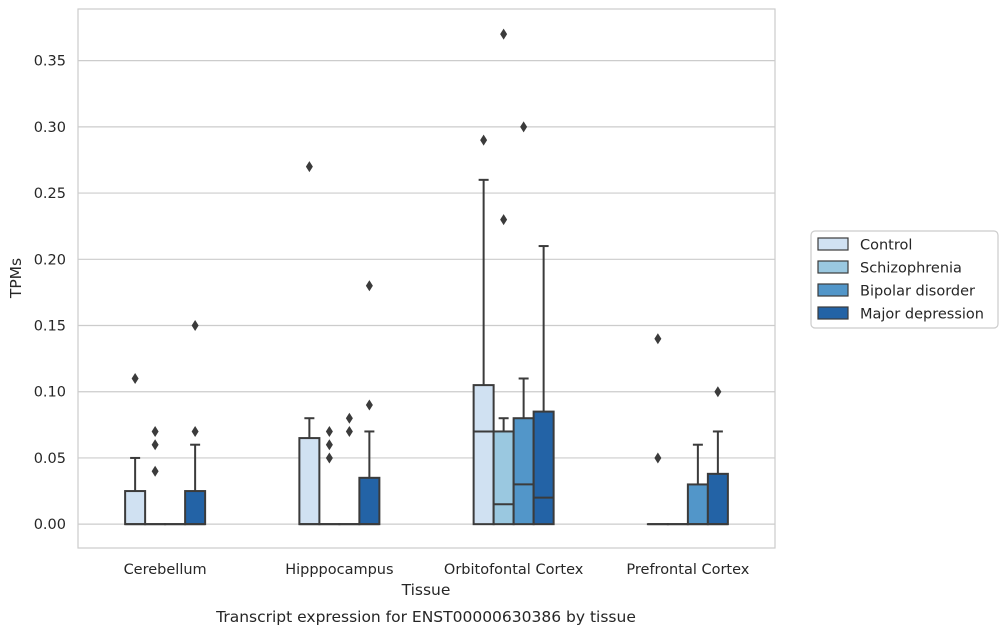 The width and height of the screenshot is (1007, 634). I want to click on x-tick-label: Hipppocampus, so click(339, 570).